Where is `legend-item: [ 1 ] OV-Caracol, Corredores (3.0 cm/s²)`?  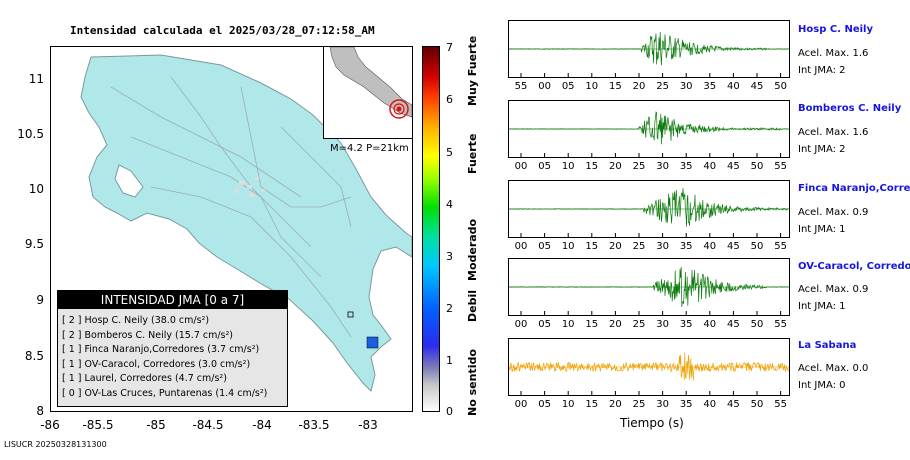
legend-item: [ 1 ] OV-Caracol, Corredores (3.0 cm/s²) is located at coordinates (156, 364).